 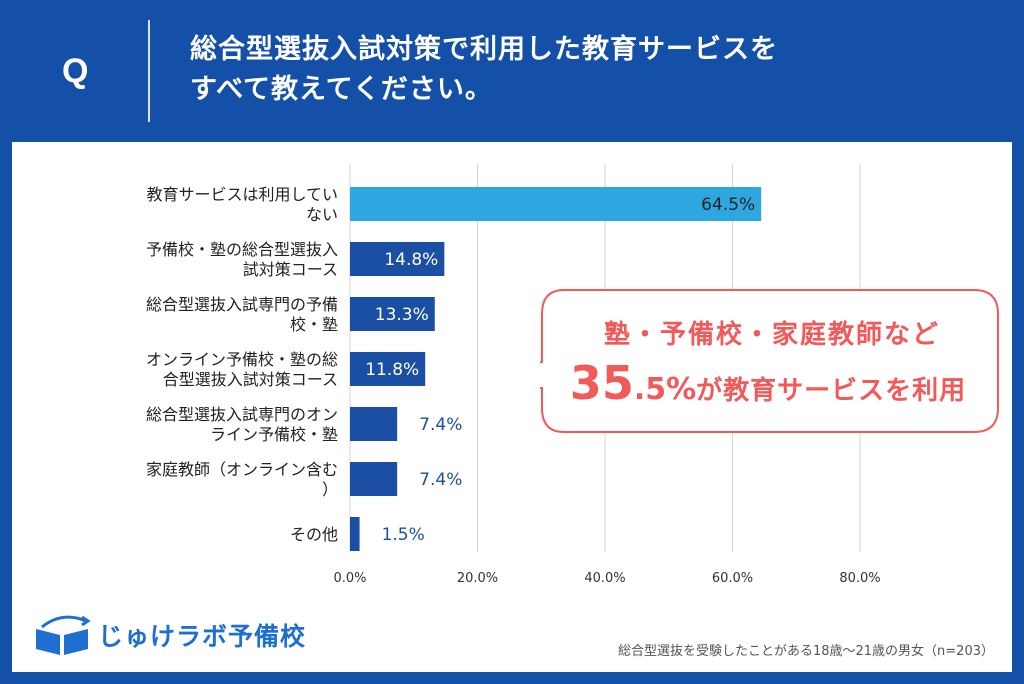 I want to click on callout-line-2: 35.5%が教育サービスを利用, so click(x=768, y=383).